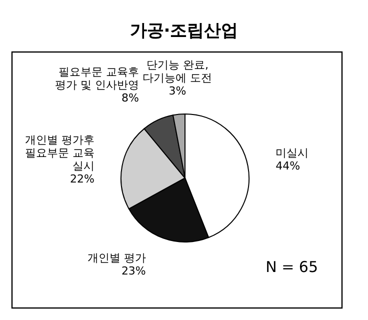  Describe the element at coordinates (184, 31) in the screenshot. I see `chart-title: 가공·조립산업` at that location.